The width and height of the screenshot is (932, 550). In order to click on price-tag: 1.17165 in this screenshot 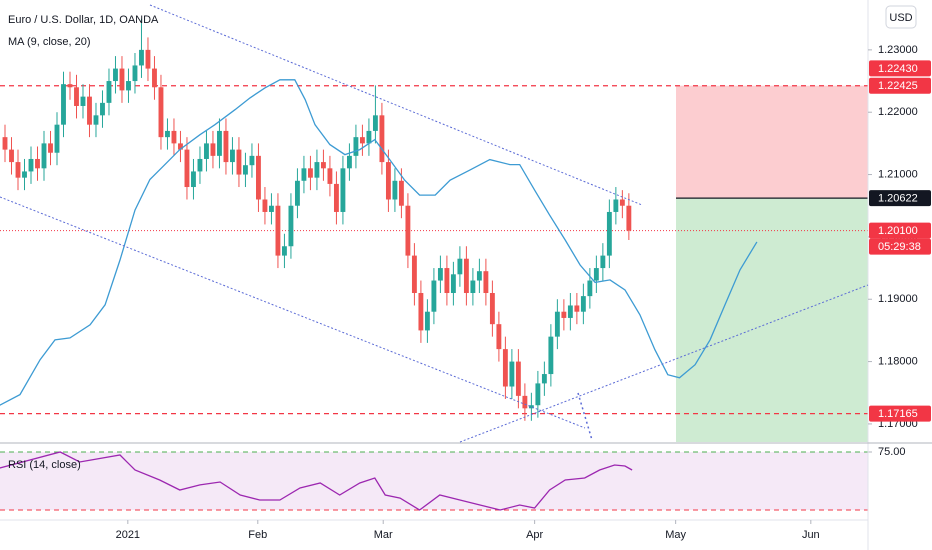, I will do `click(898, 414)`.